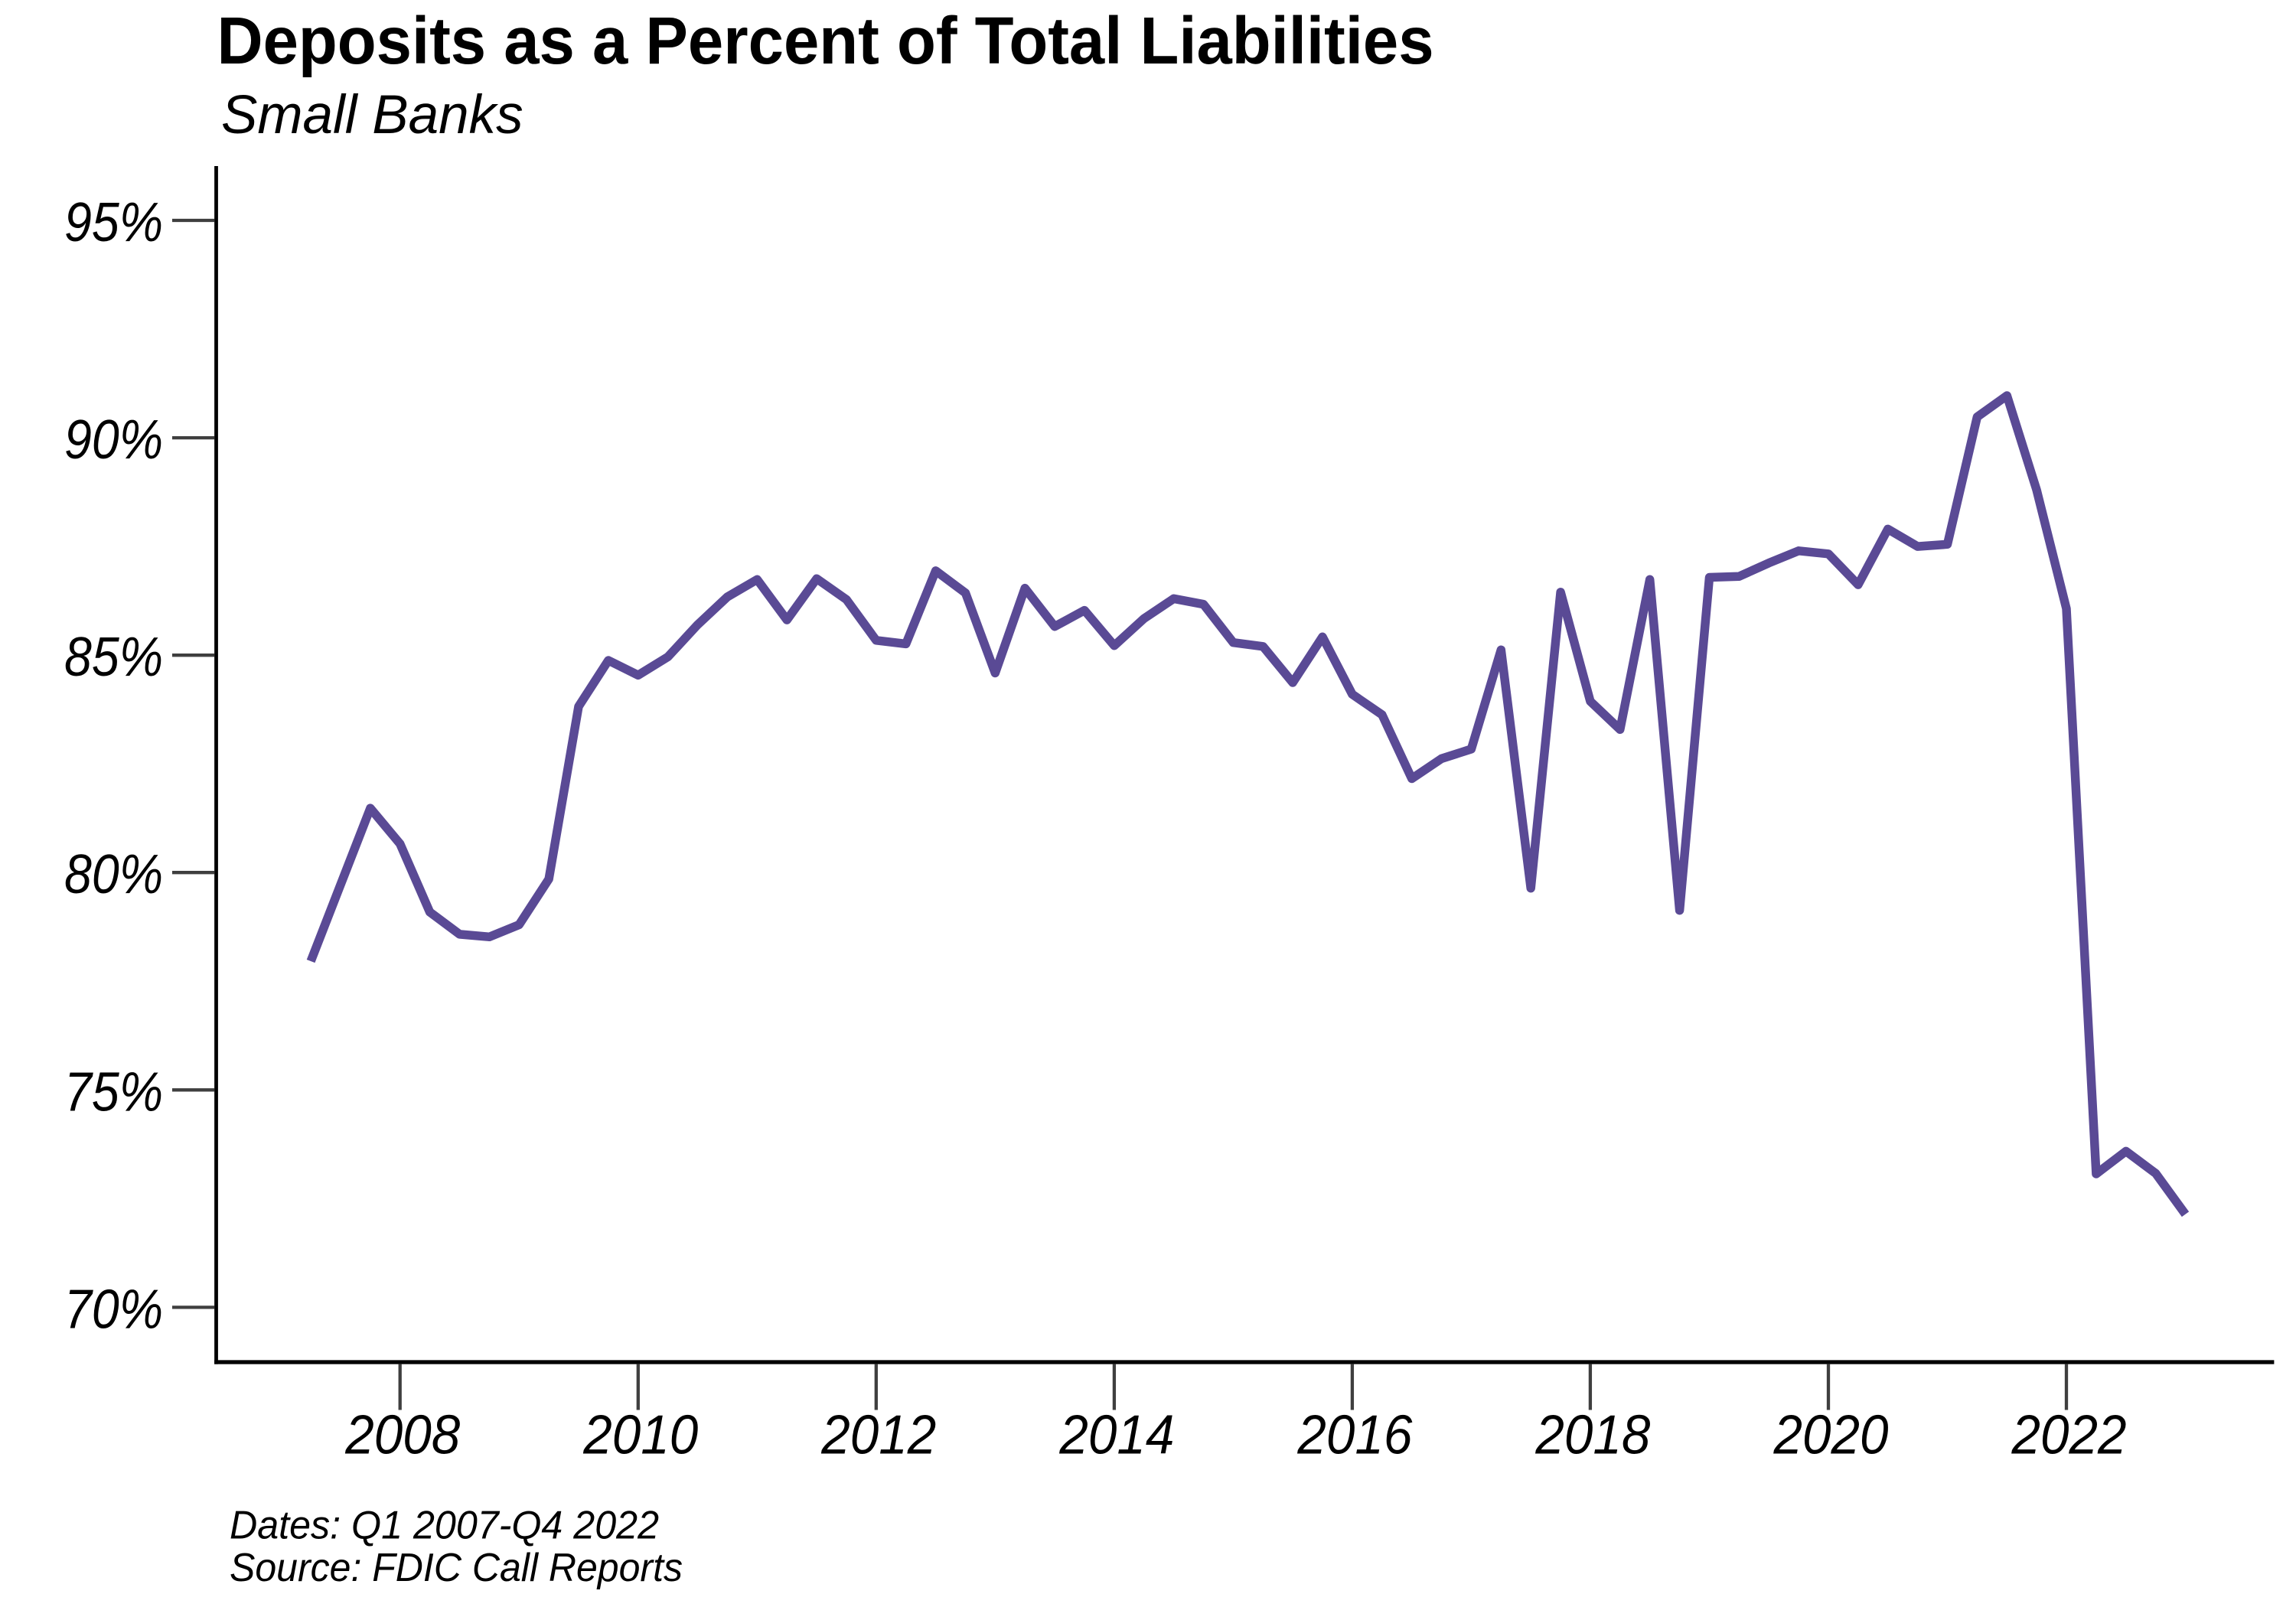 Image resolution: width=2296 pixels, height=1607 pixels. Describe the element at coordinates (878, 1435) in the screenshot. I see `svg-text: 2012` at that location.